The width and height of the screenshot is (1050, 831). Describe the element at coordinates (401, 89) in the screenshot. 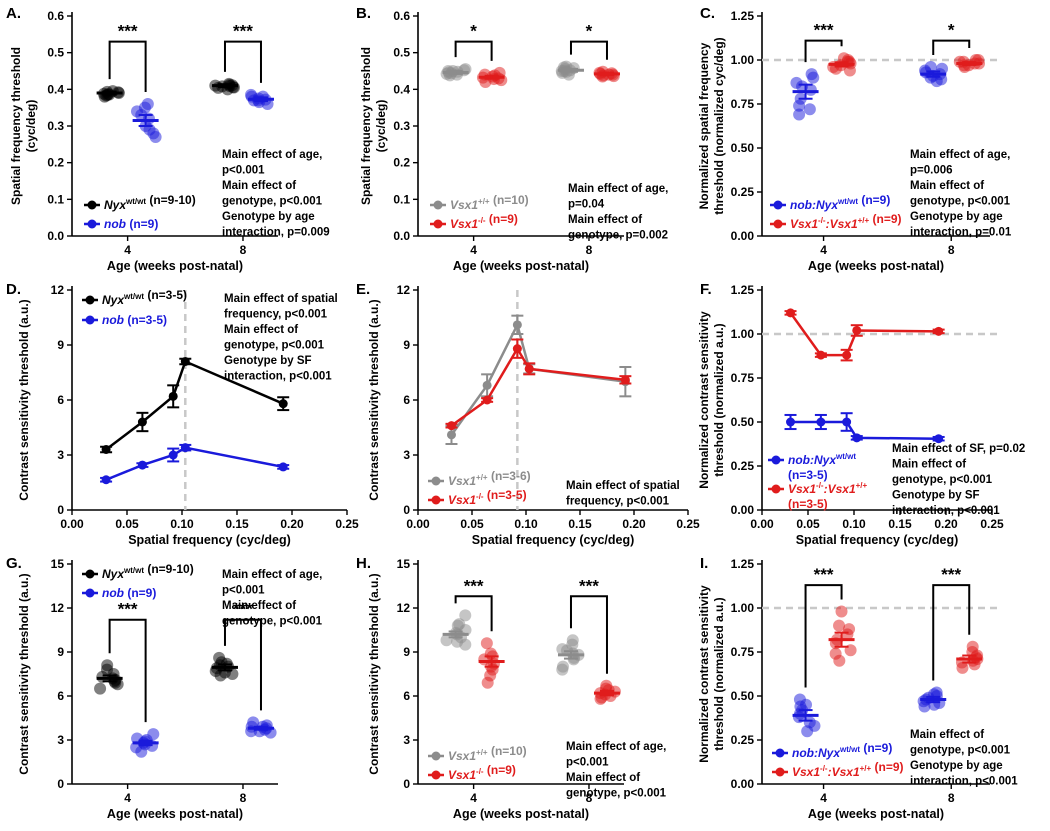

I see `y-tick-label: 0.4` at that location.